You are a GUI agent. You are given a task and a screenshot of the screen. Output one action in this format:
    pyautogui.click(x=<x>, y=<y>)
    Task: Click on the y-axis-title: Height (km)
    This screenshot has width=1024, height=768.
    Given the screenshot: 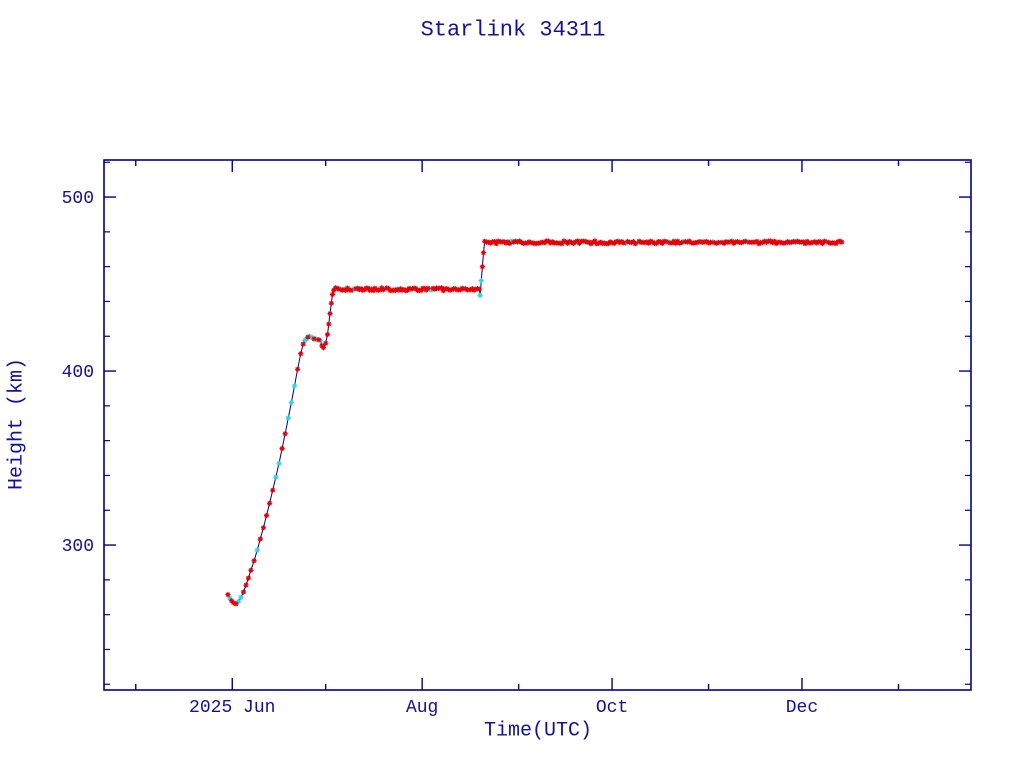 What is the action you would take?
    pyautogui.click(x=17, y=424)
    